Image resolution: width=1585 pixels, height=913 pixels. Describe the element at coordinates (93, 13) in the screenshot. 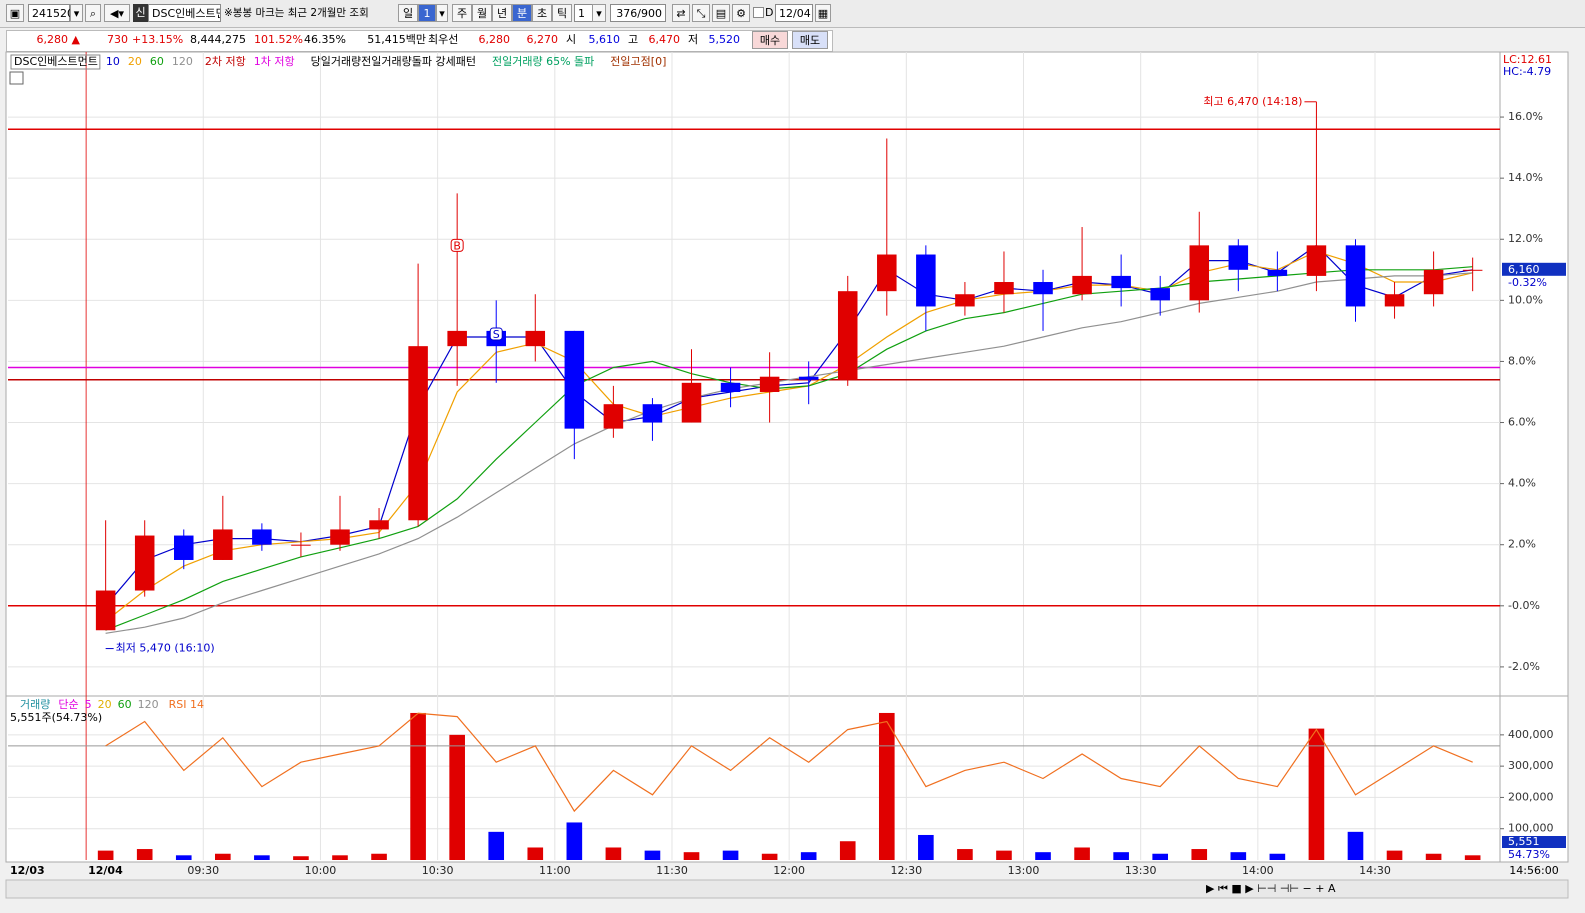

I see `search-button: ⌕` at that location.